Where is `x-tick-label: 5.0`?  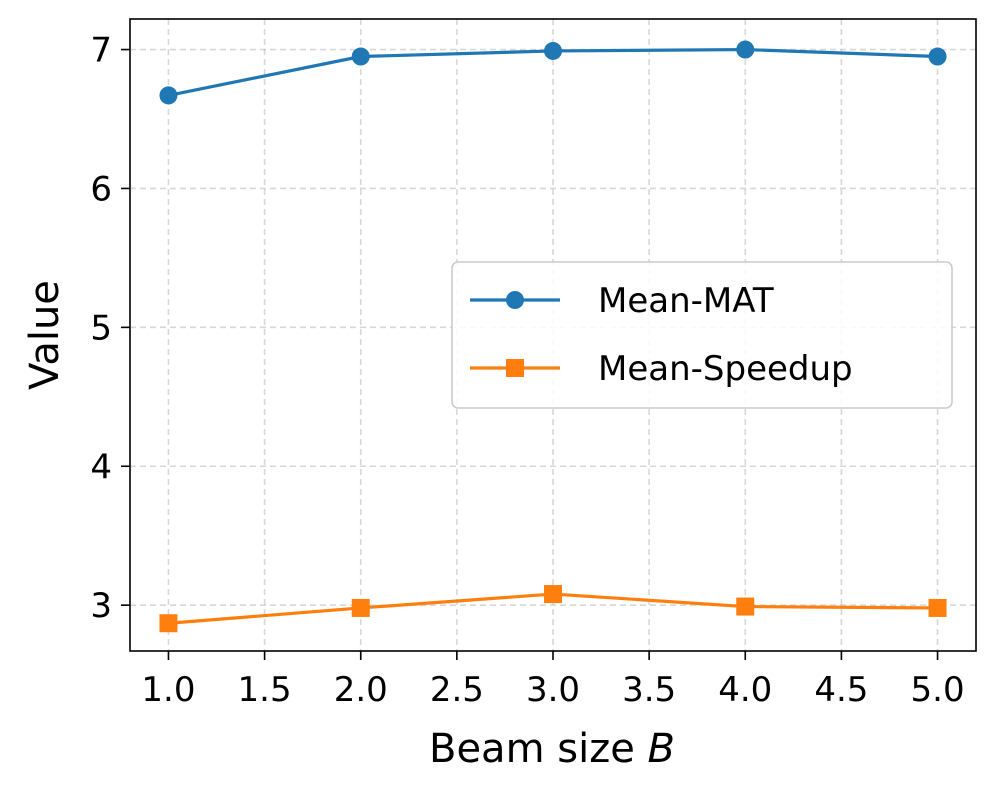
x-tick-label: 5.0 is located at coordinates (938, 690).